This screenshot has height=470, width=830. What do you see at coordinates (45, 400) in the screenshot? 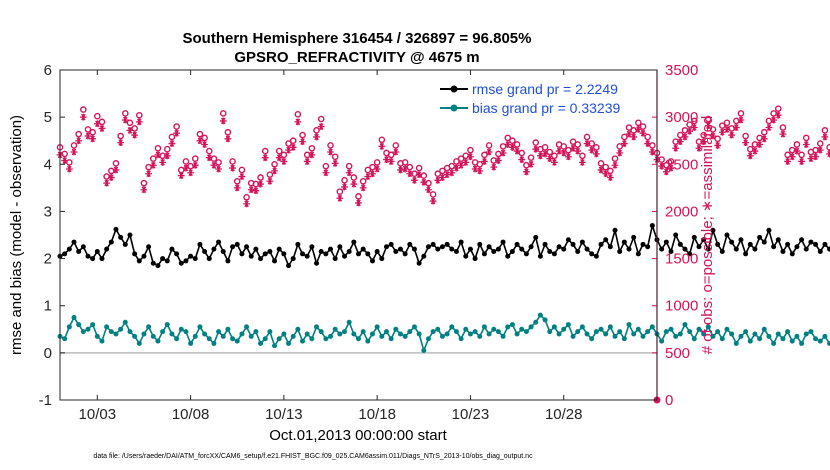
I see `y-tick-label: -1` at bounding box center [45, 400].